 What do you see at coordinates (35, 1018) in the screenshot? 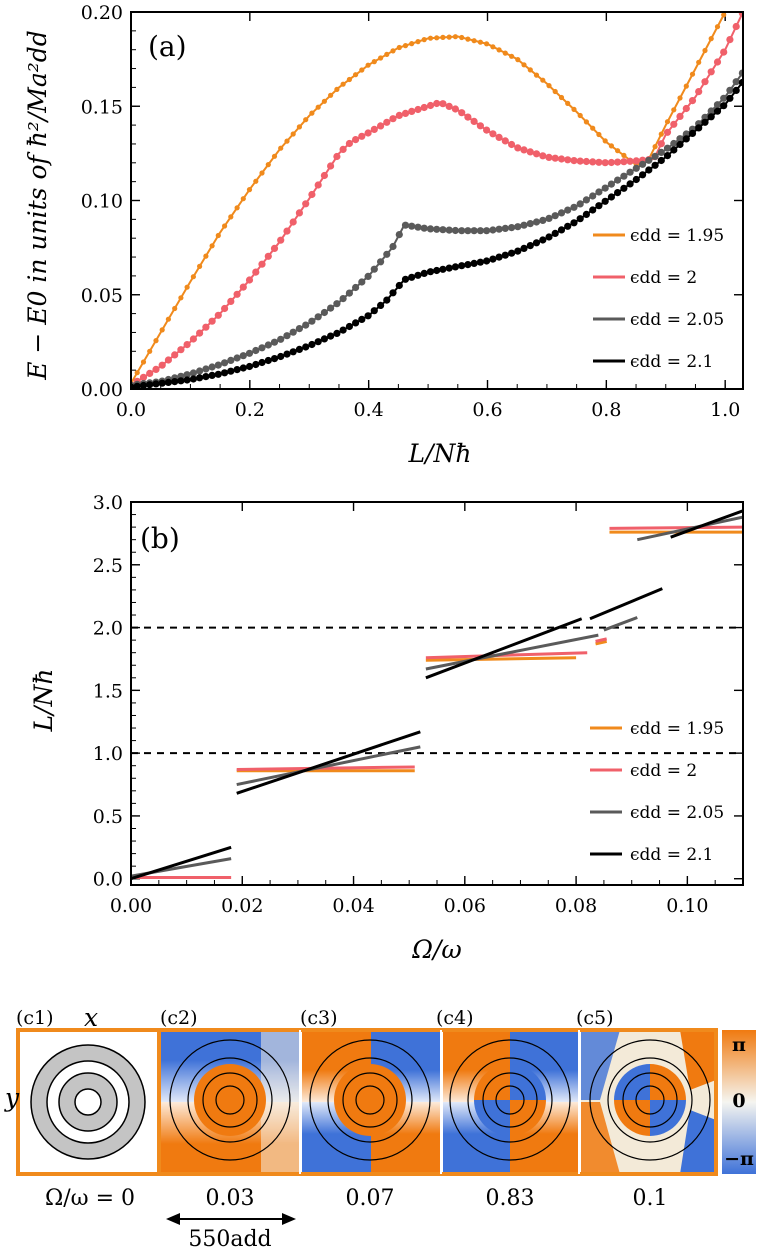
I see `c1-label: (c1)` at bounding box center [35, 1018].